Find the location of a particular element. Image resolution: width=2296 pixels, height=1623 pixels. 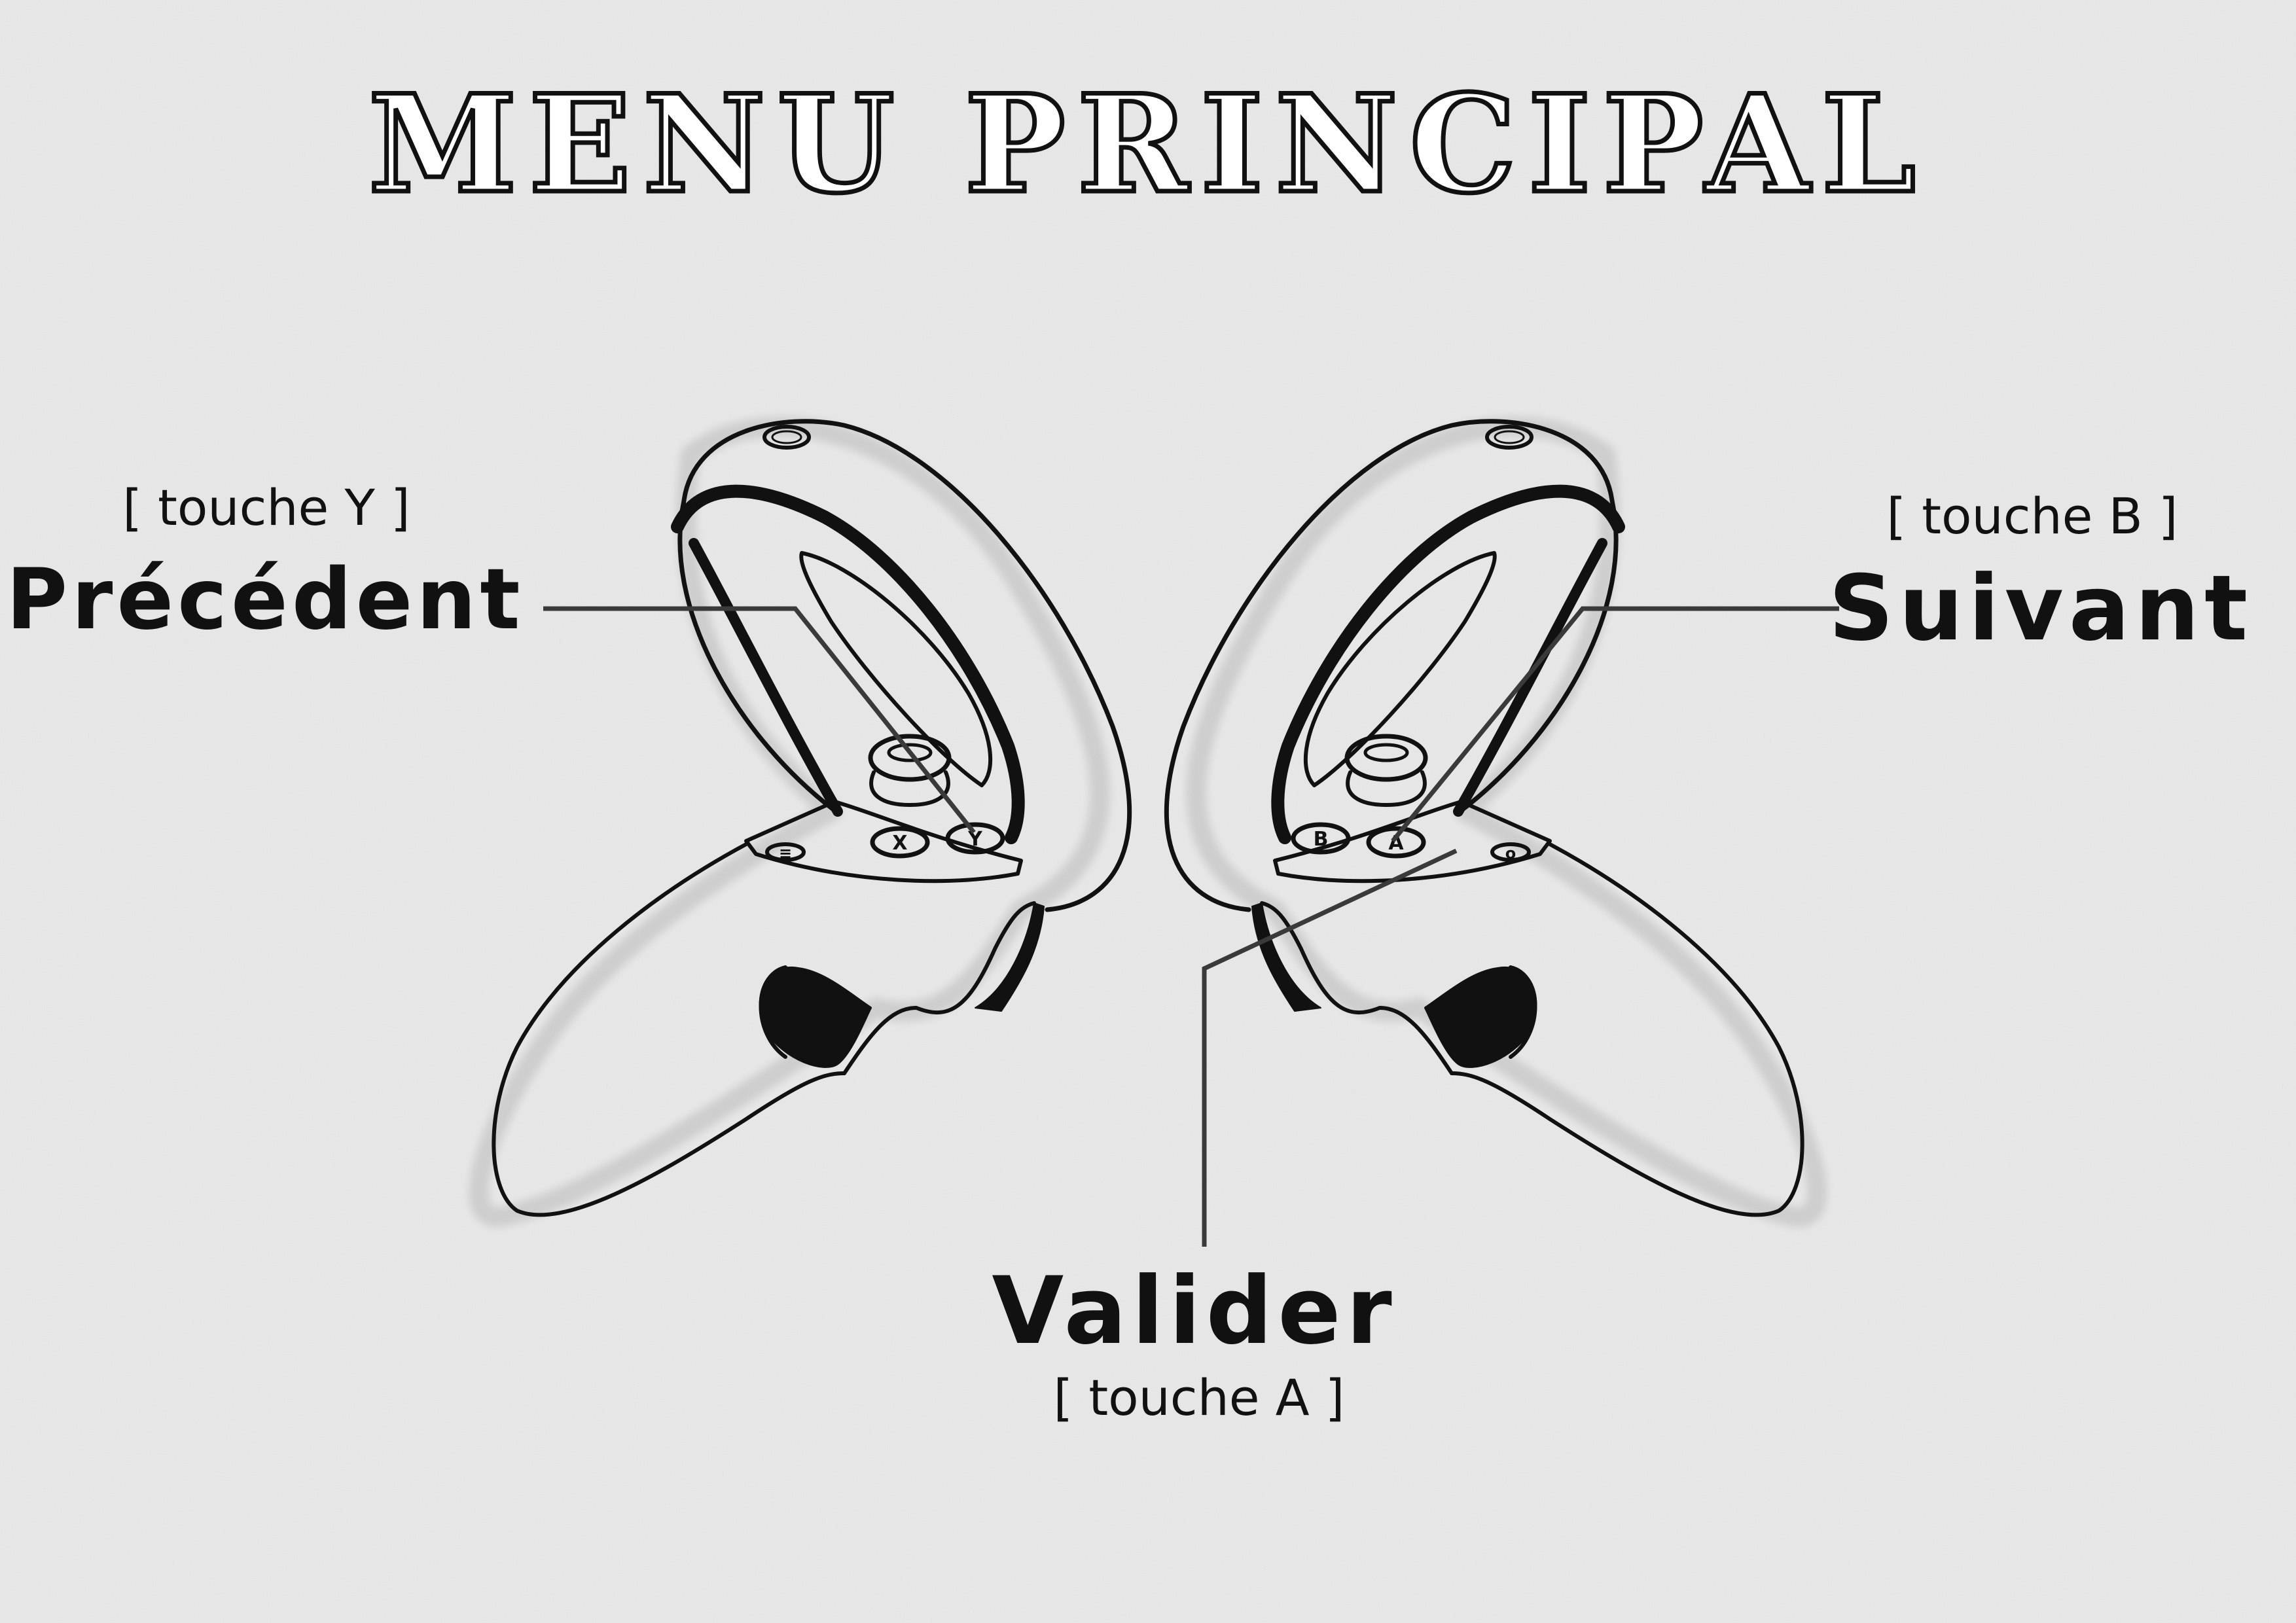

right-b-button-icon: B is located at coordinates (1321, 840).